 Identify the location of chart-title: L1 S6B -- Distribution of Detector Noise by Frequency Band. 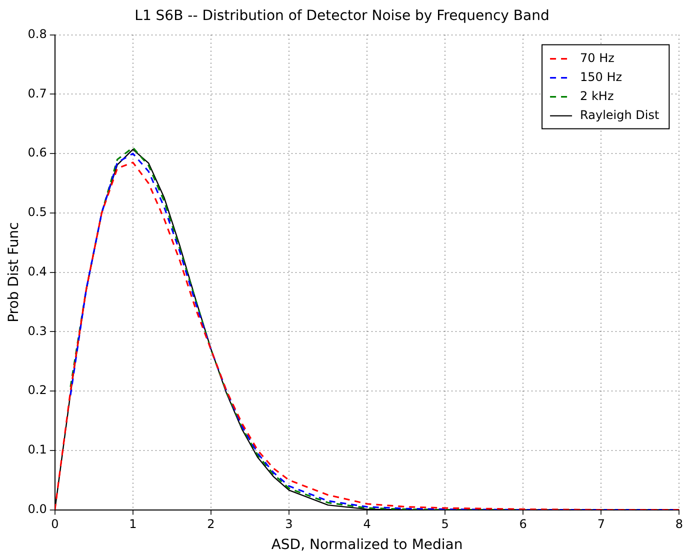
(342, 16).